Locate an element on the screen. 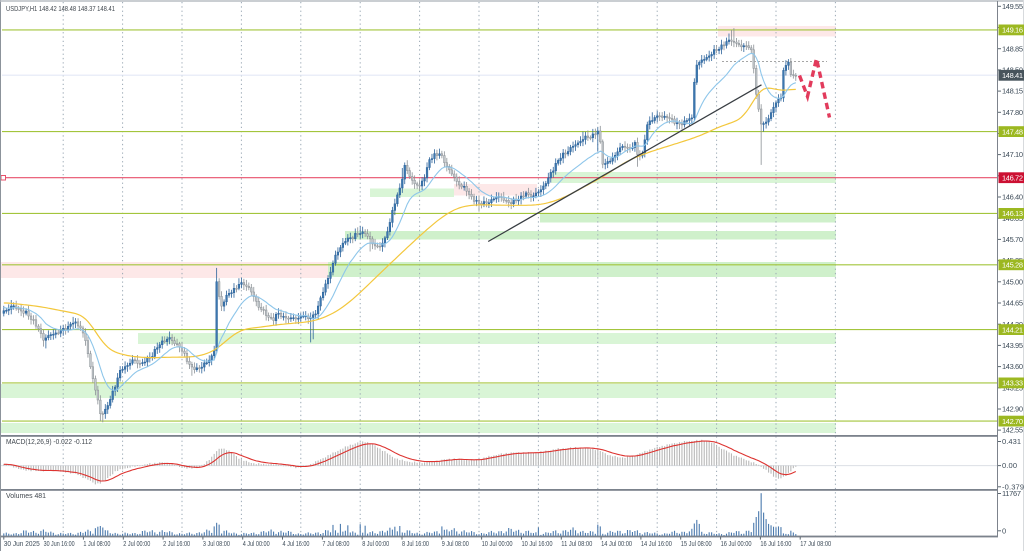  svg-text: 143.60 is located at coordinates (1012, 366).